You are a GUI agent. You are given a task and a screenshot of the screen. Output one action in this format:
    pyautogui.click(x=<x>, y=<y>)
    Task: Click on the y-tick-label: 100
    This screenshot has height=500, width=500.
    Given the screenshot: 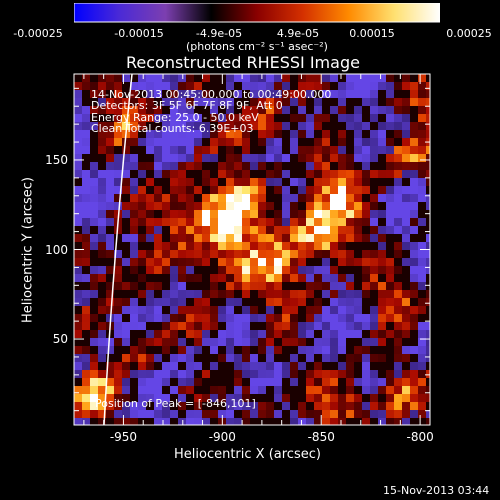 What is the action you would take?
    pyautogui.click(x=56, y=249)
    